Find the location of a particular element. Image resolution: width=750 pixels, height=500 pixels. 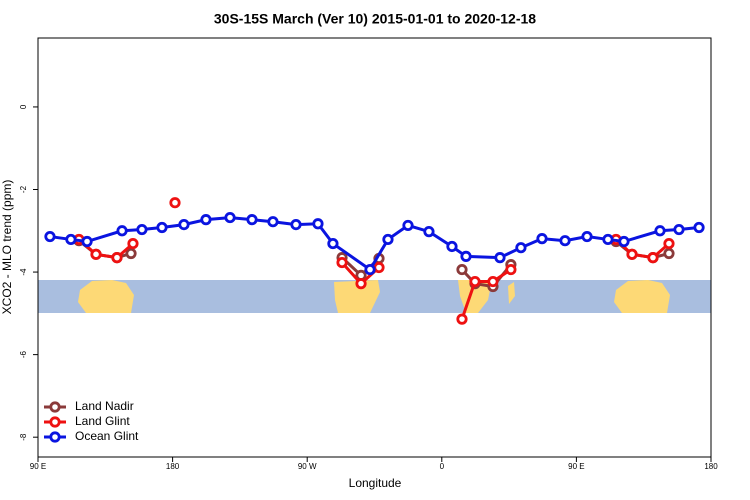

x-tick-label: 90 W is located at coordinates (307, 466).